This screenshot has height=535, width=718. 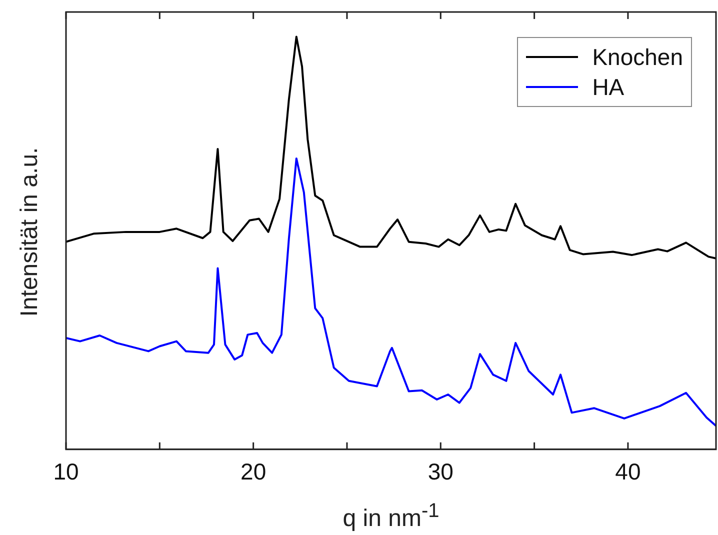 I want to click on y-axis-title: Intensität in a.u., so click(x=30, y=232).